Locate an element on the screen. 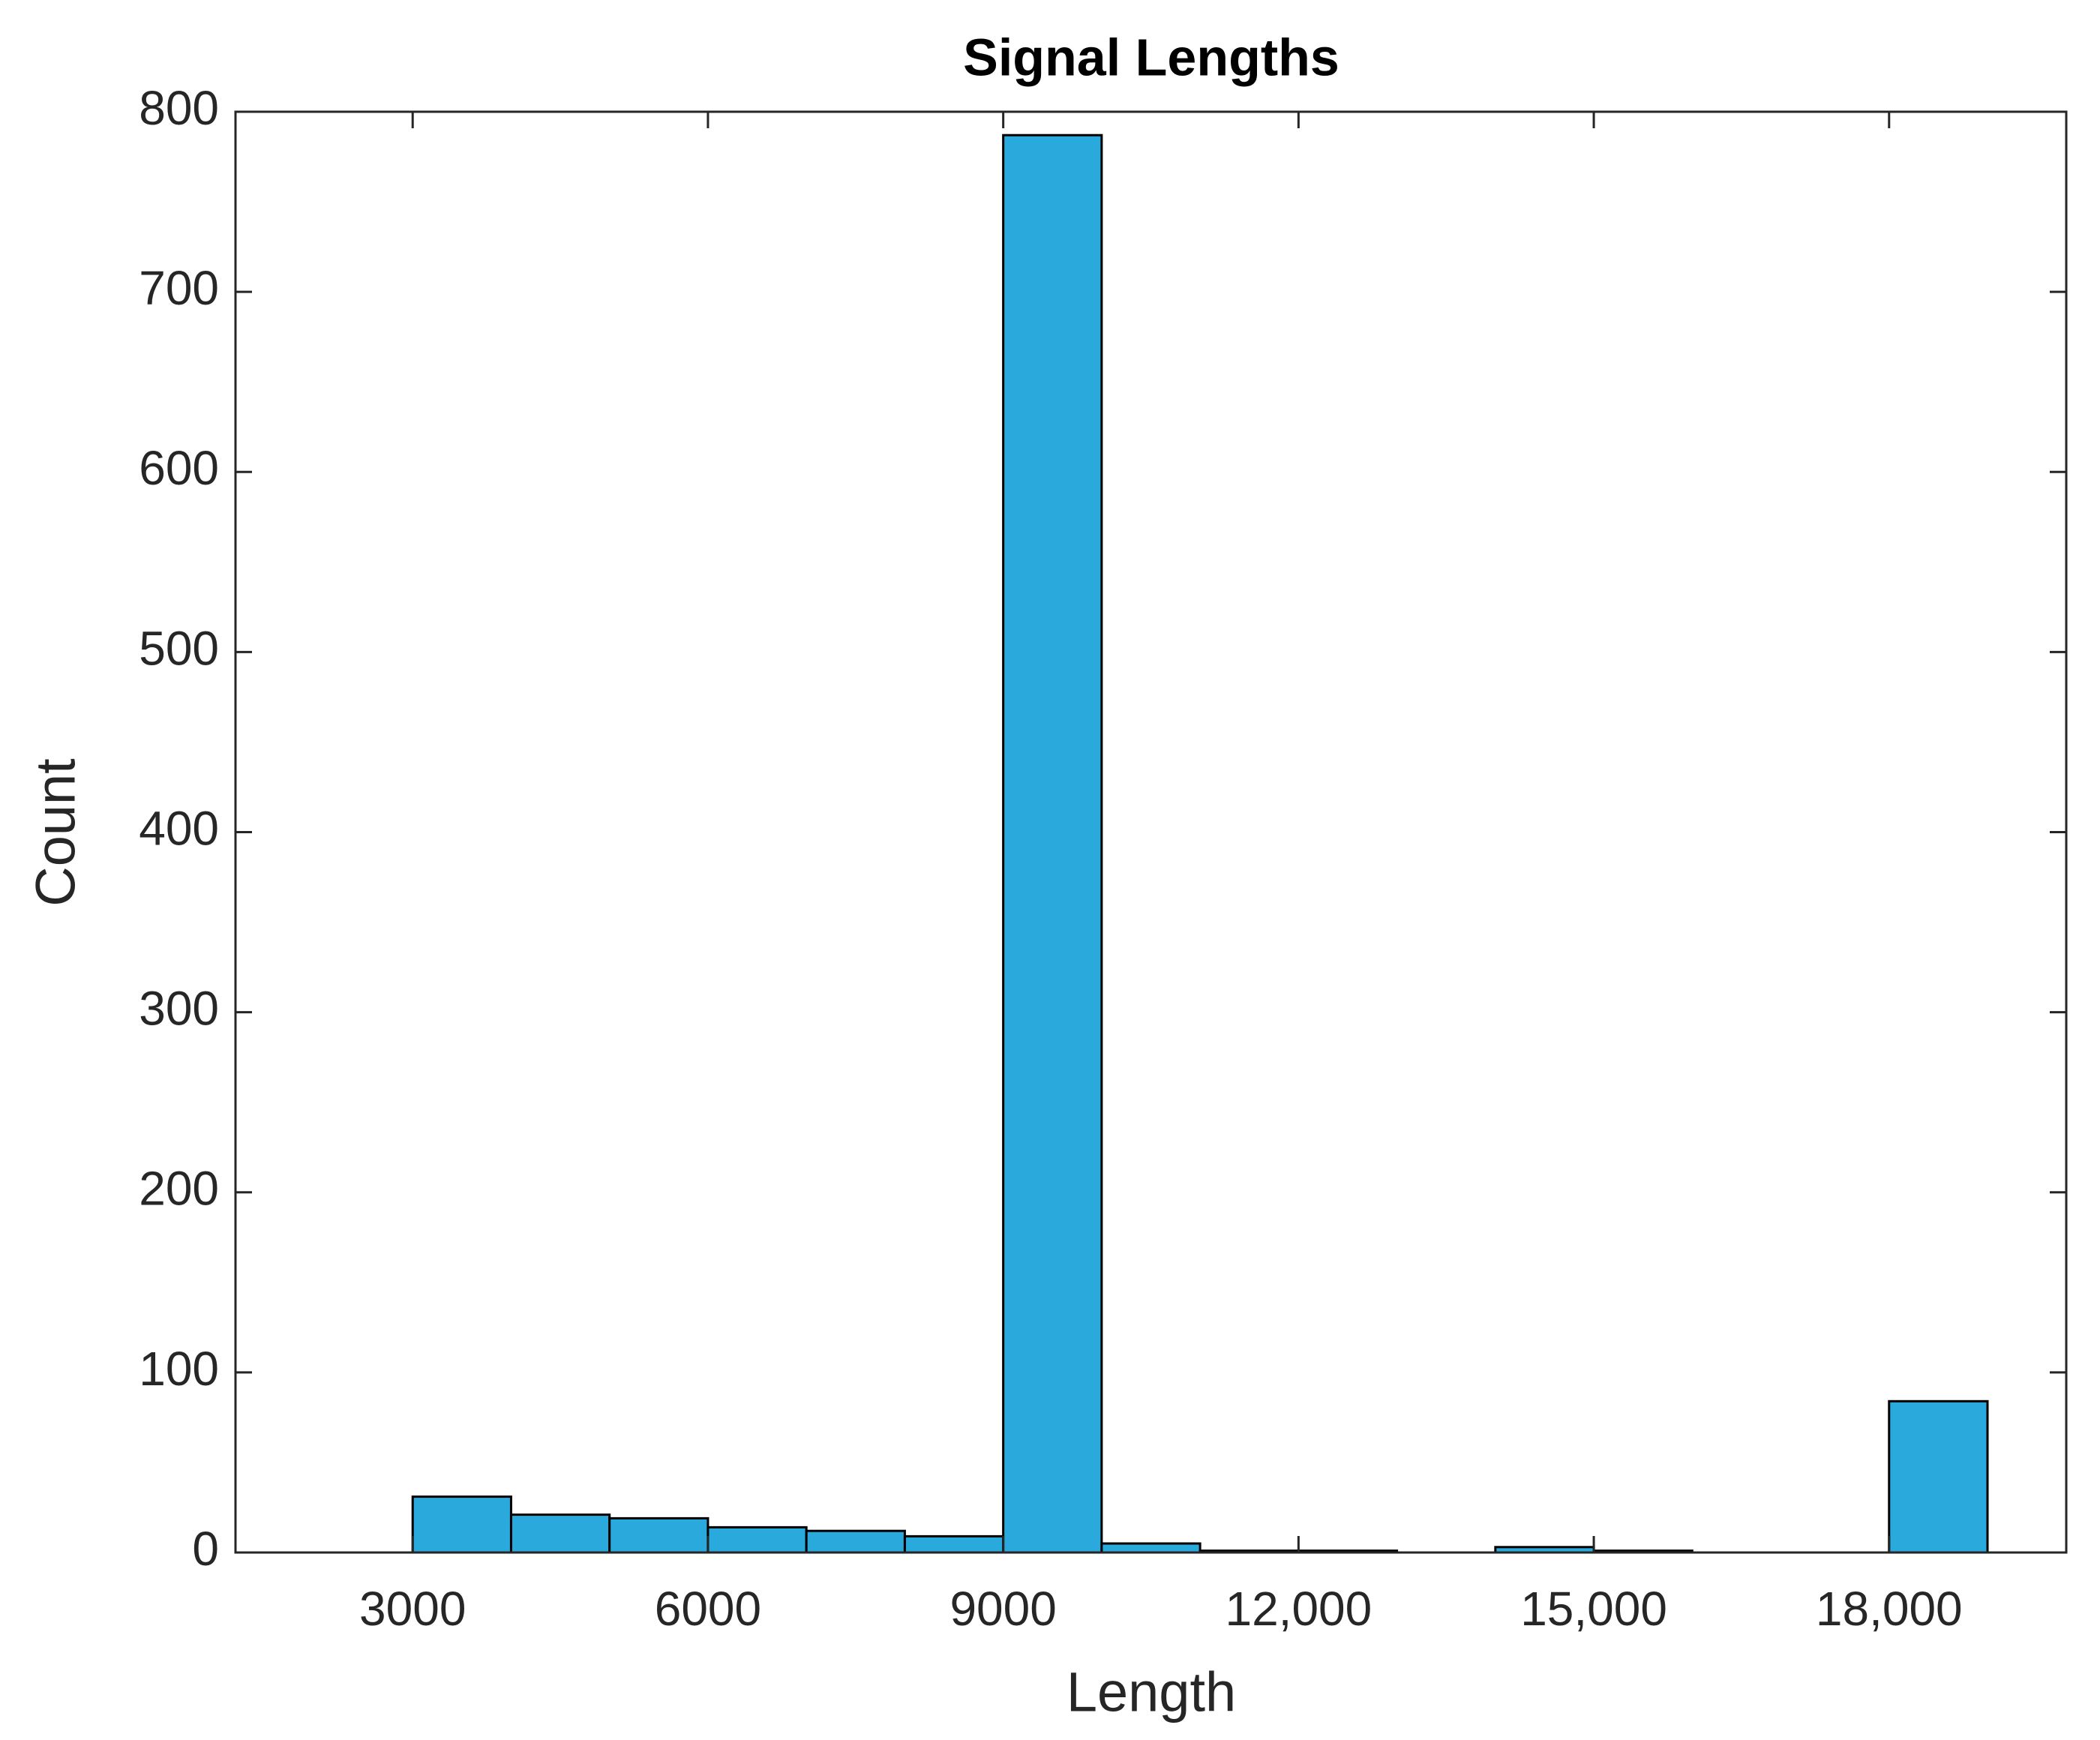 This screenshot has height=1740, width=2100. x-tick-label: 12,000 is located at coordinates (1298, 1609).